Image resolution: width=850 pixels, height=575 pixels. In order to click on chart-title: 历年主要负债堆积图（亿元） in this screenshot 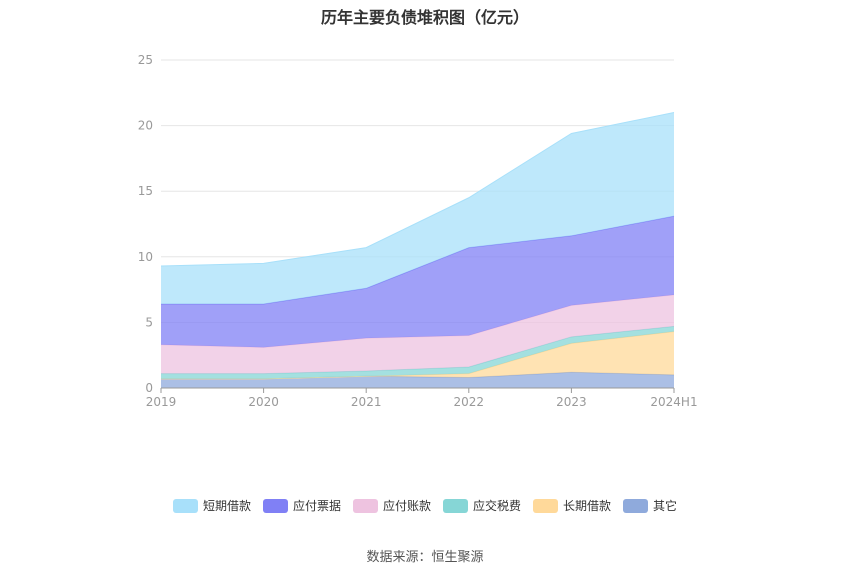, I will do `click(424, 17)`.